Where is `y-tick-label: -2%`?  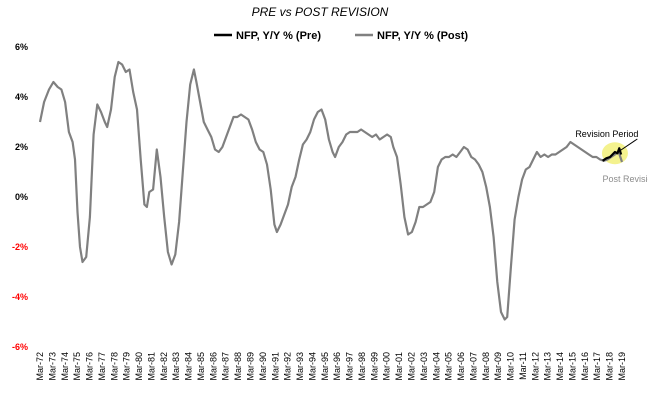
y-tick-label: -2% is located at coordinates (20, 247).